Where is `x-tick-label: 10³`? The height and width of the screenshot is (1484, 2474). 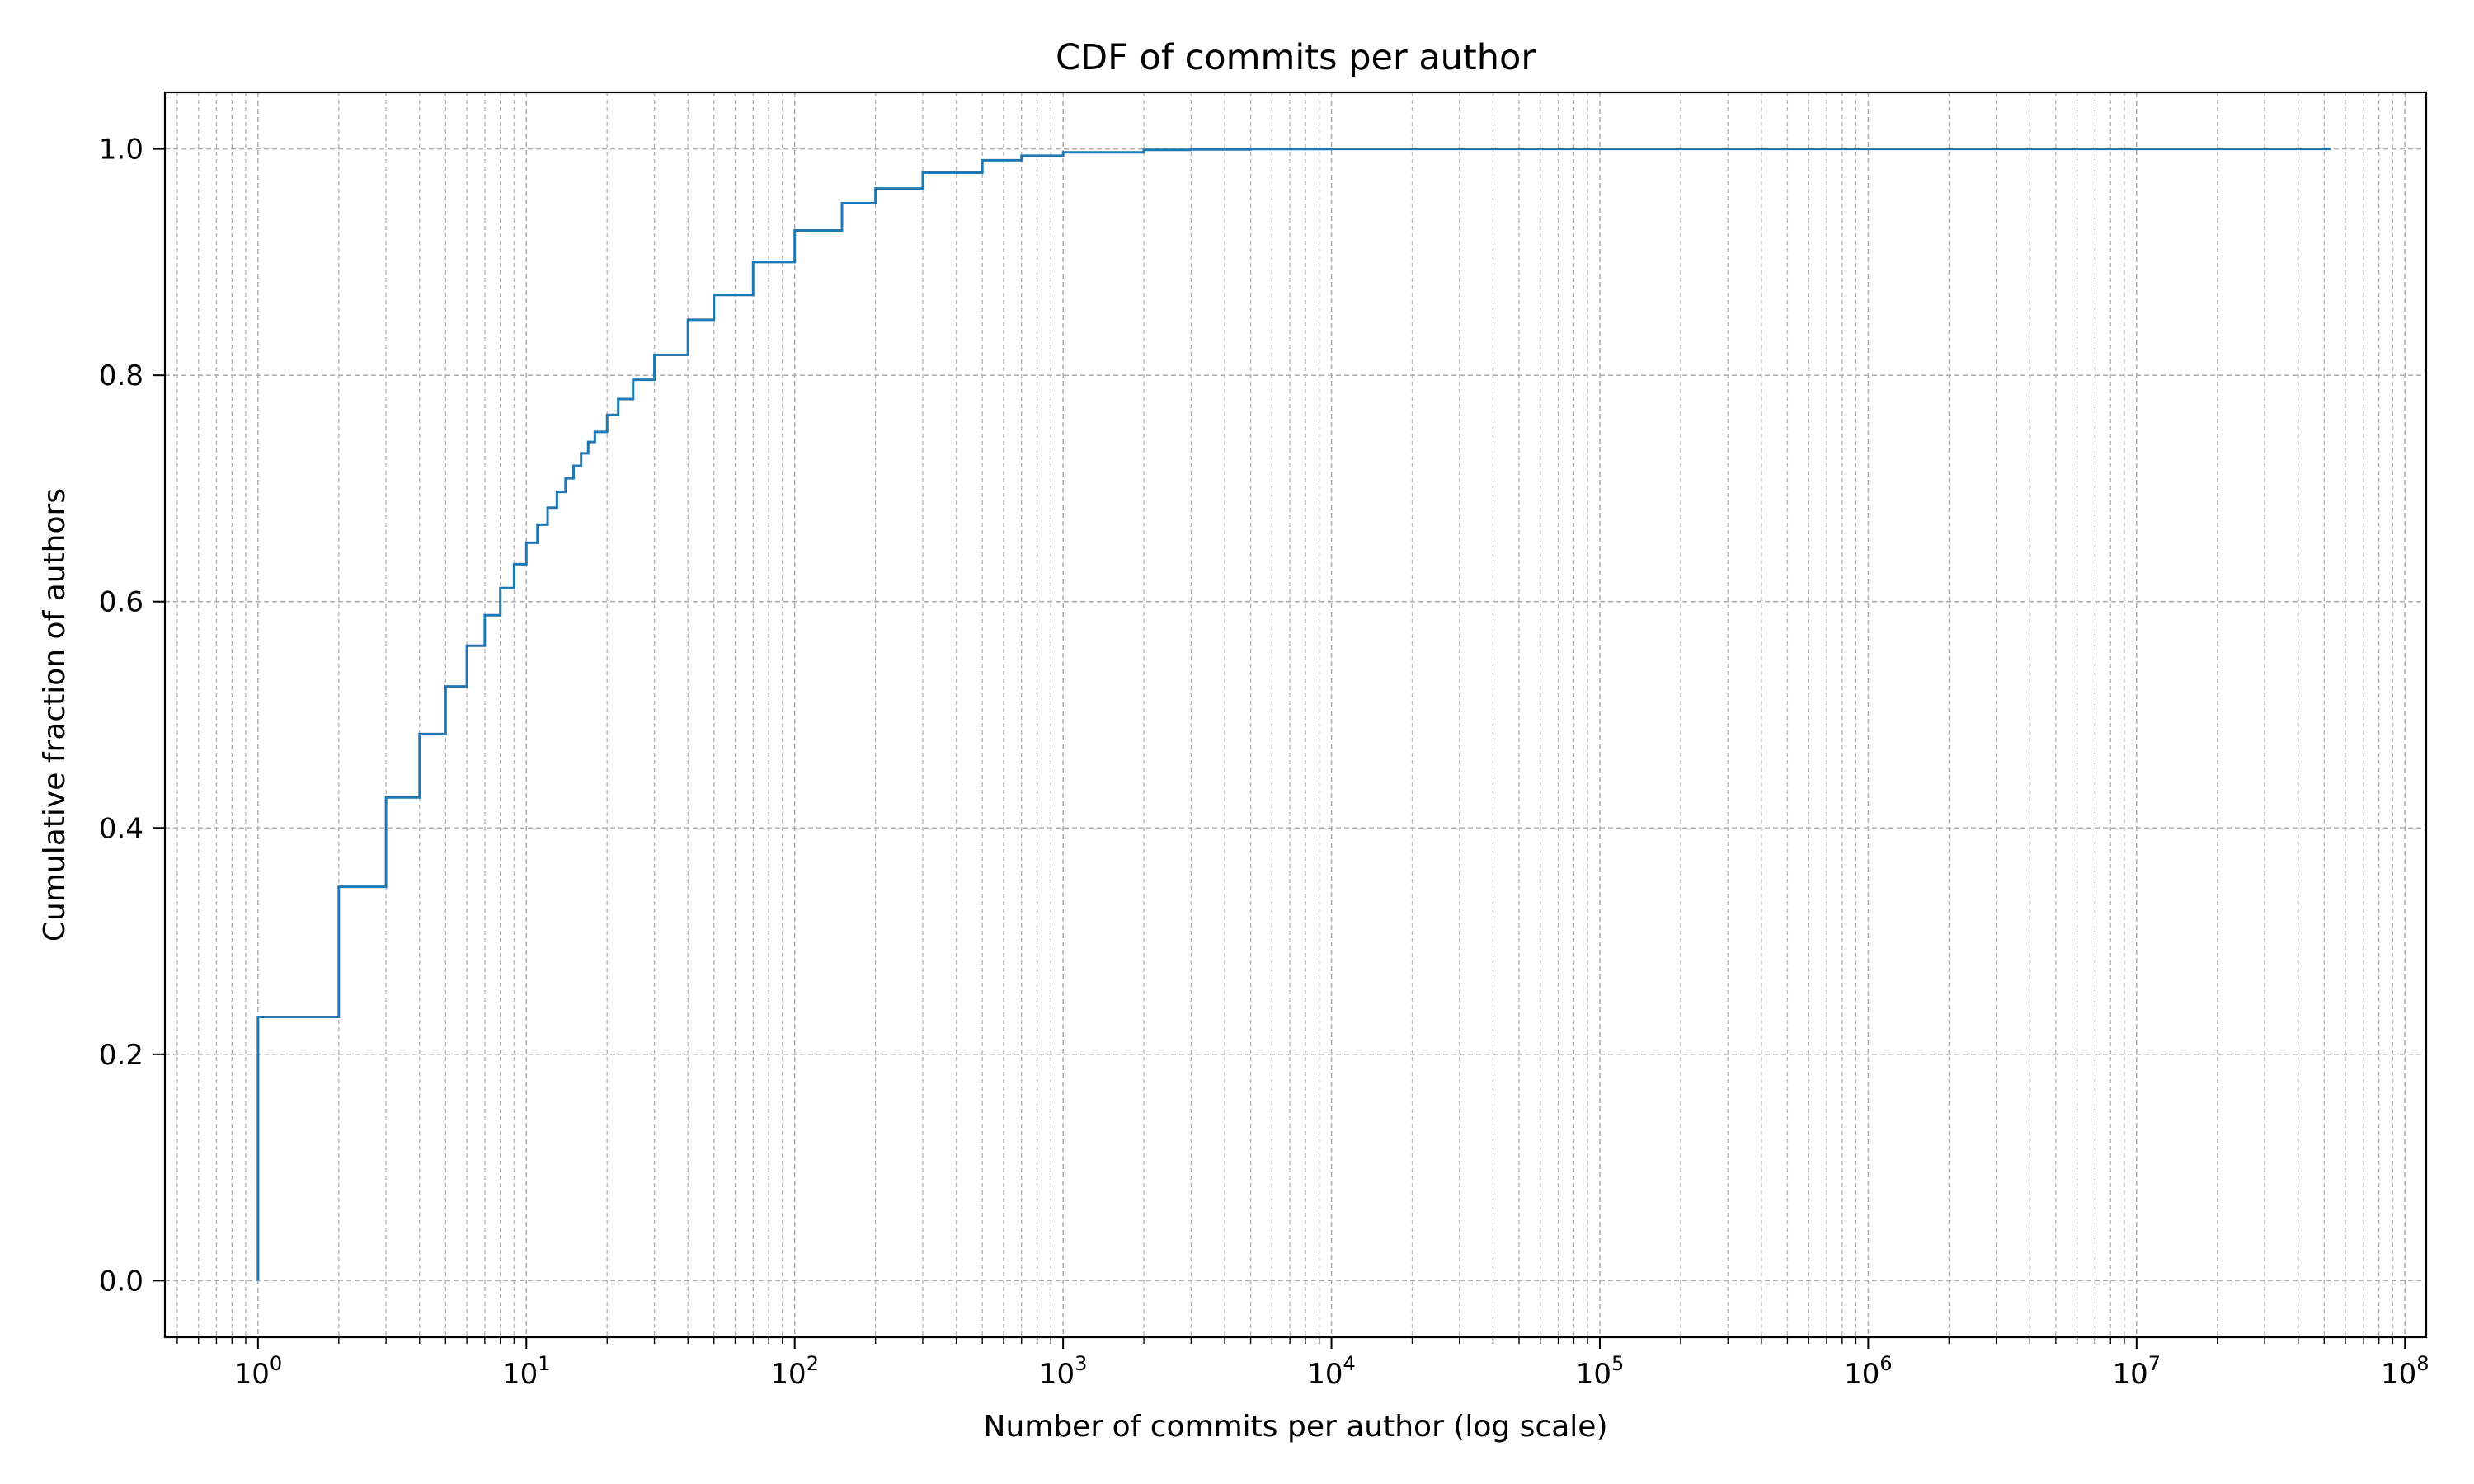
x-tick-label: 10³ is located at coordinates (1063, 1371).